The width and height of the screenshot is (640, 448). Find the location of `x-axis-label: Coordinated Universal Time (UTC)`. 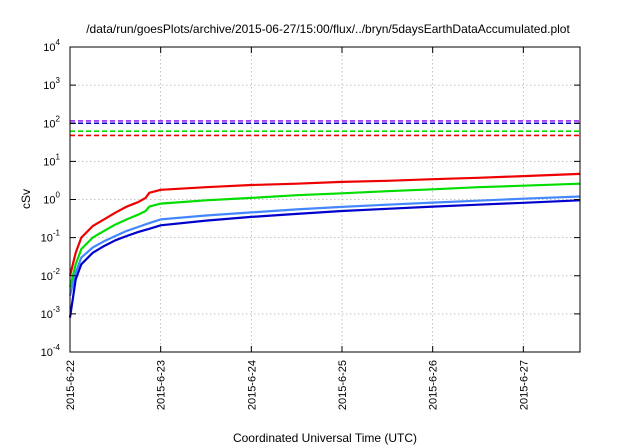

x-axis-label: Coordinated Universal Time (UTC) is located at coordinates (325, 438).